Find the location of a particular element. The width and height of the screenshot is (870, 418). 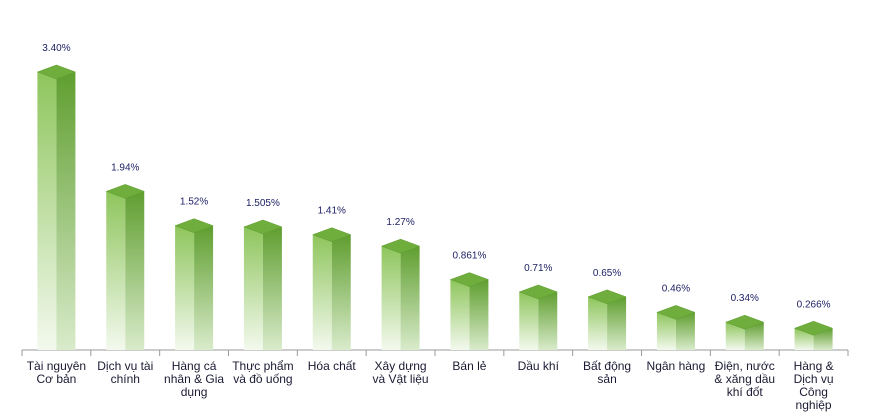

x-tick-label: Xây dựng và Vật liệu is located at coordinates (400, 372).